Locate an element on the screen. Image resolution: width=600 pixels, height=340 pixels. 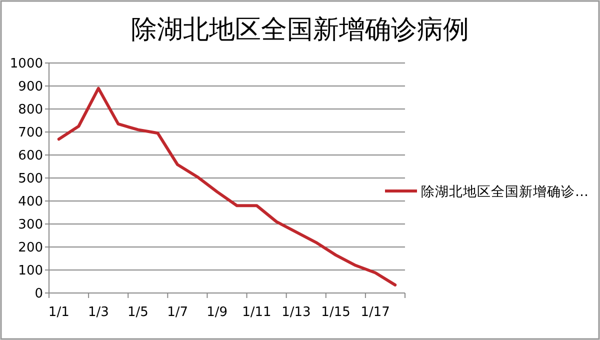
y-tick-label: 1000 is located at coordinates (26, 64).